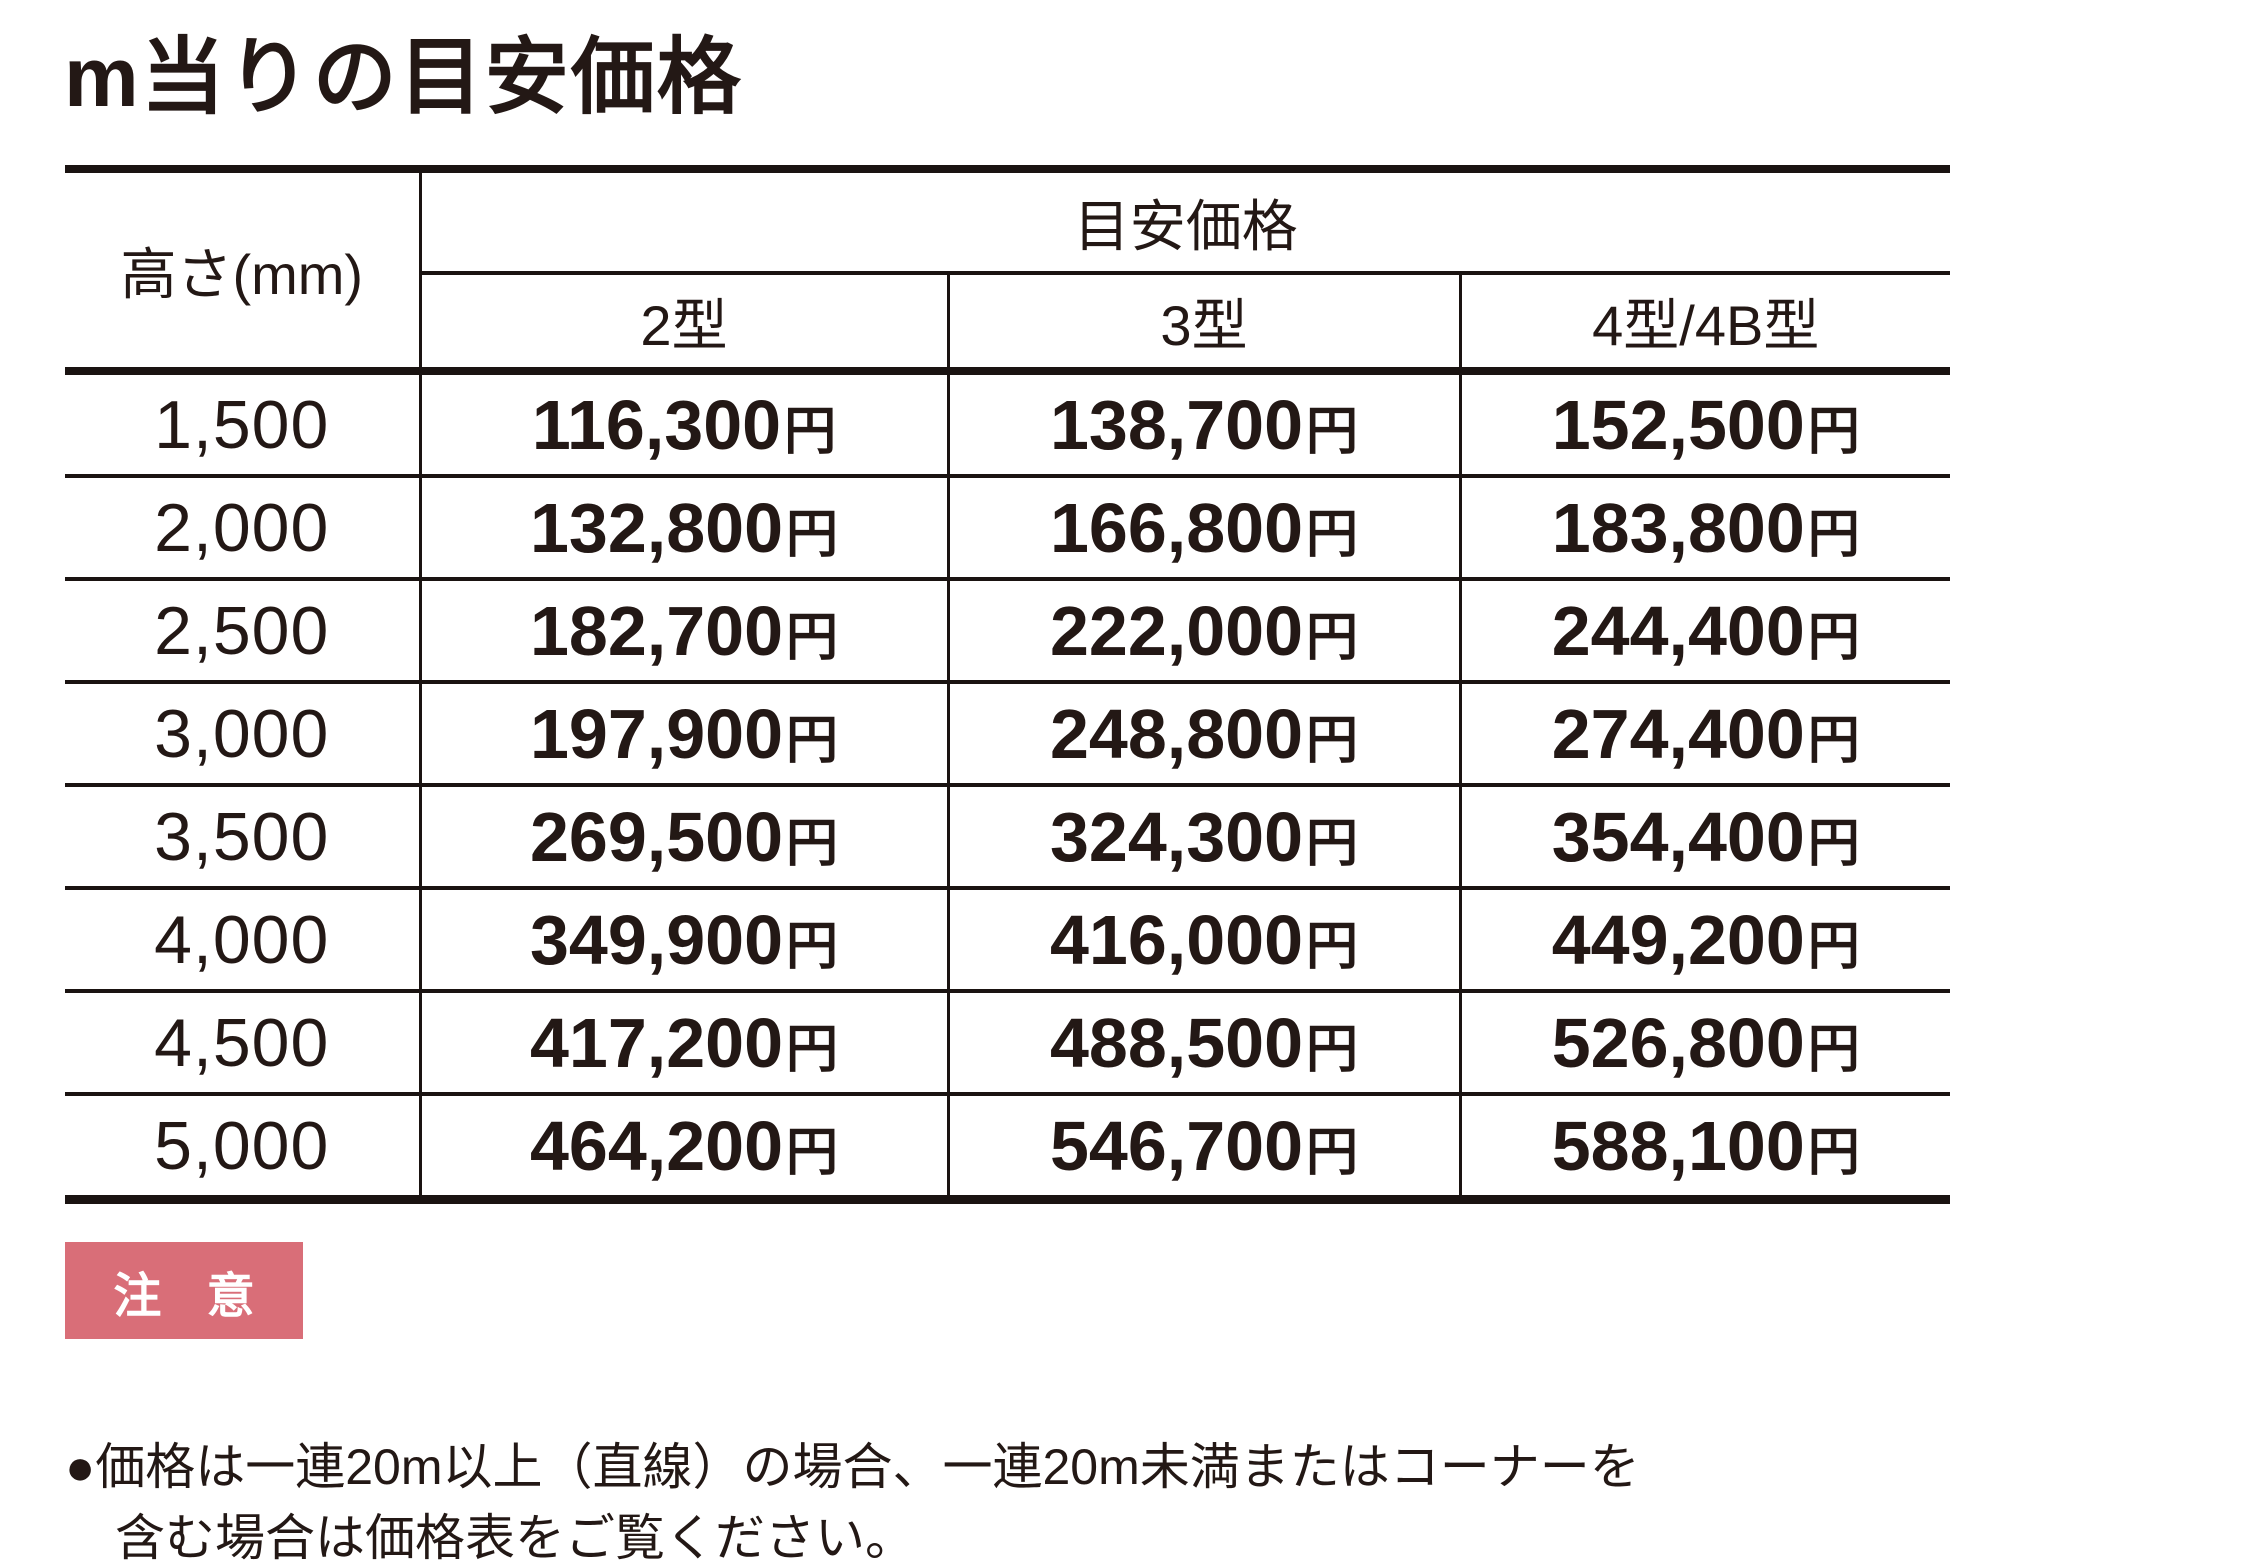 The image size is (2260, 1566). Describe the element at coordinates (656, 939) in the screenshot. I see `price-value: 349,900` at that location.